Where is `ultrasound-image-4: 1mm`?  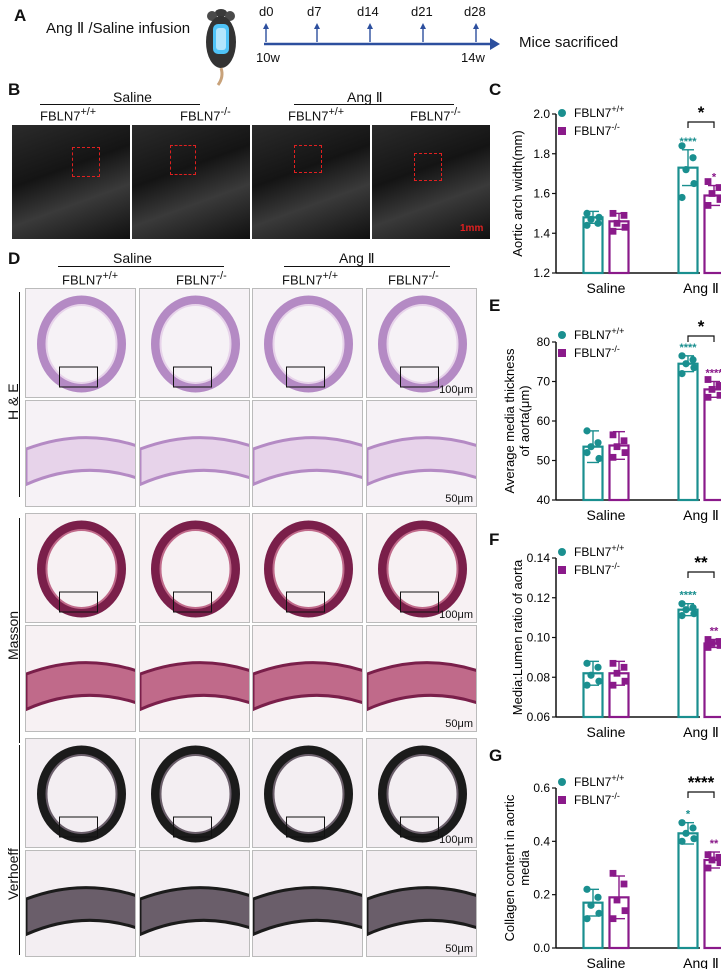 ultrasound-image-4: 1mm is located at coordinates (431, 182).